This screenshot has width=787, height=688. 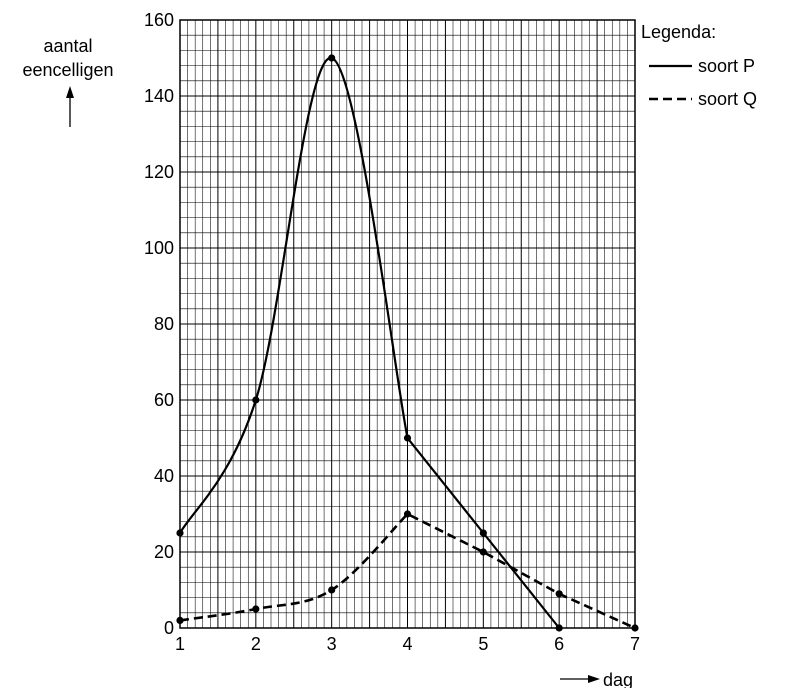 What do you see at coordinates (67, 70) in the screenshot?
I see `y-axis-label-line2: eencelligen` at bounding box center [67, 70].